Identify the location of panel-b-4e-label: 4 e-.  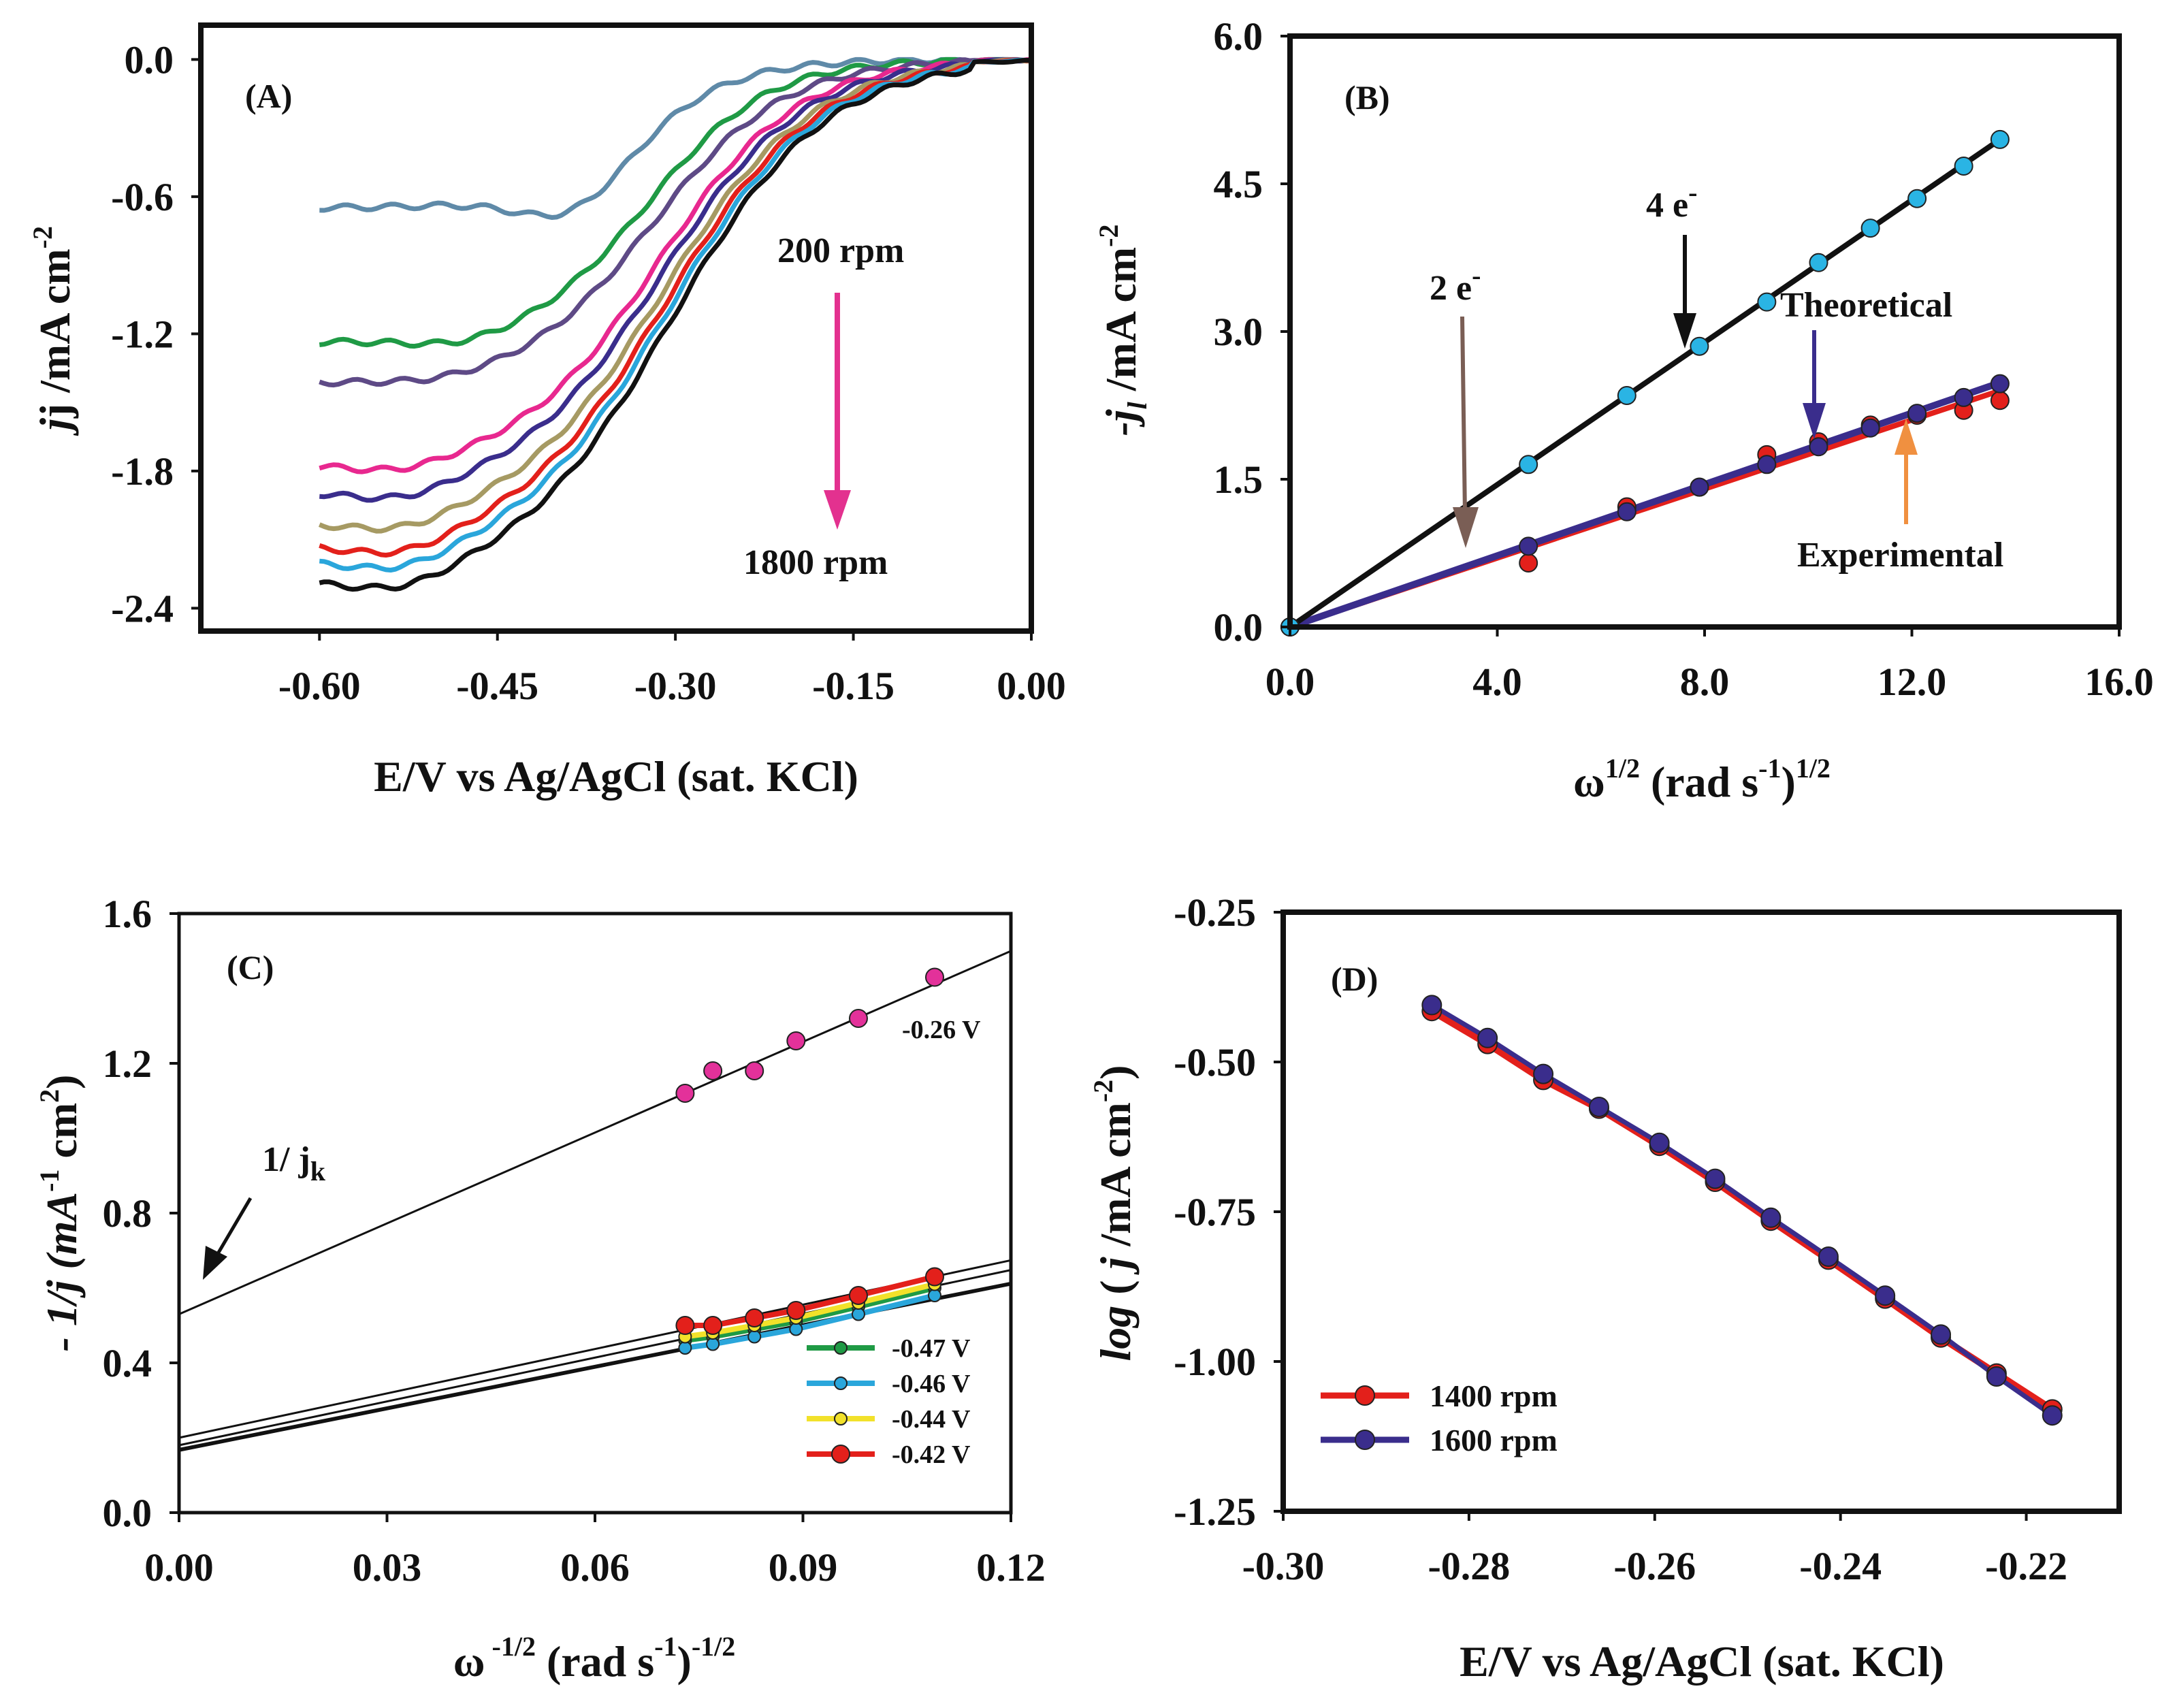
(1672, 201).